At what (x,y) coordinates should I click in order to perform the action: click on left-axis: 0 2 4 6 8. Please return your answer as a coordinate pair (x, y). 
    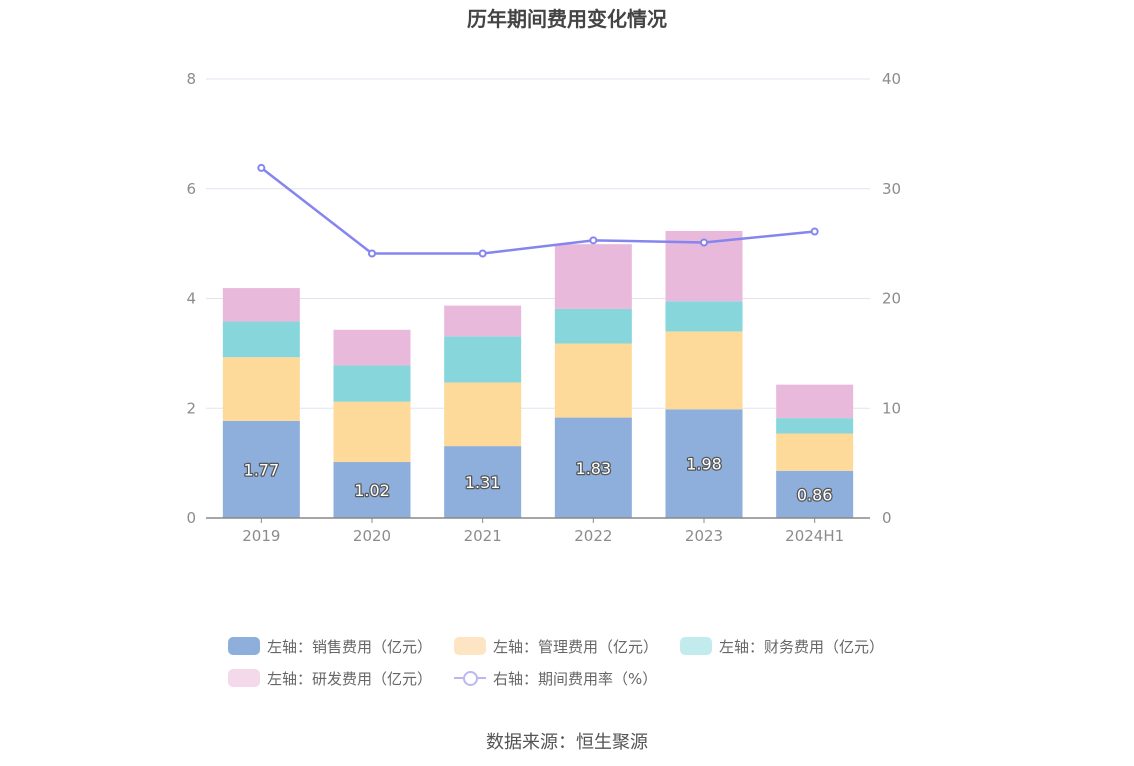
    Looking at the image, I should click on (191, 298).